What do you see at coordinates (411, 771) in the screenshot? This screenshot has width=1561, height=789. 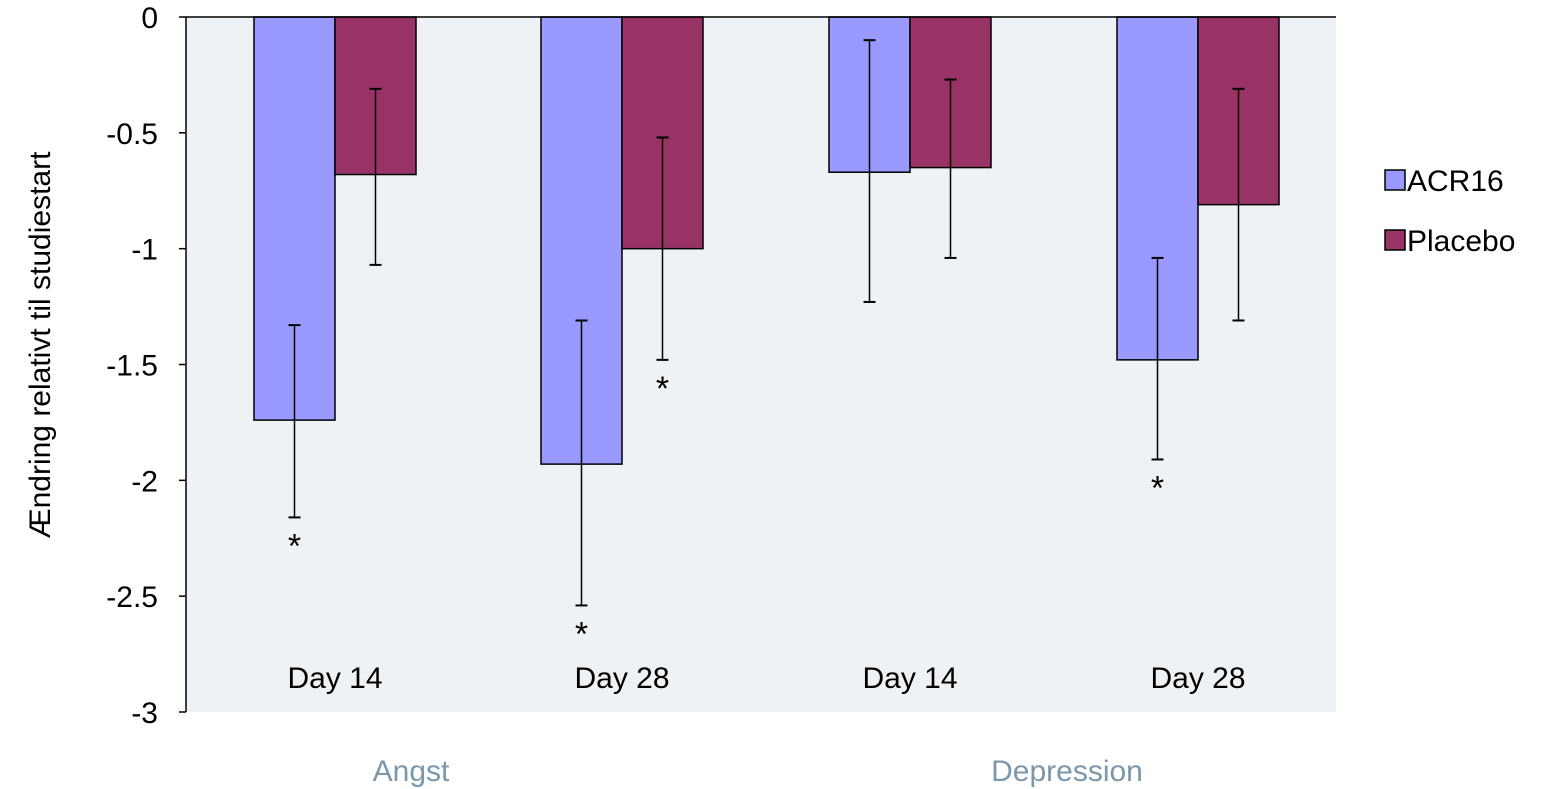 I see `group-label: Angst` at bounding box center [411, 771].